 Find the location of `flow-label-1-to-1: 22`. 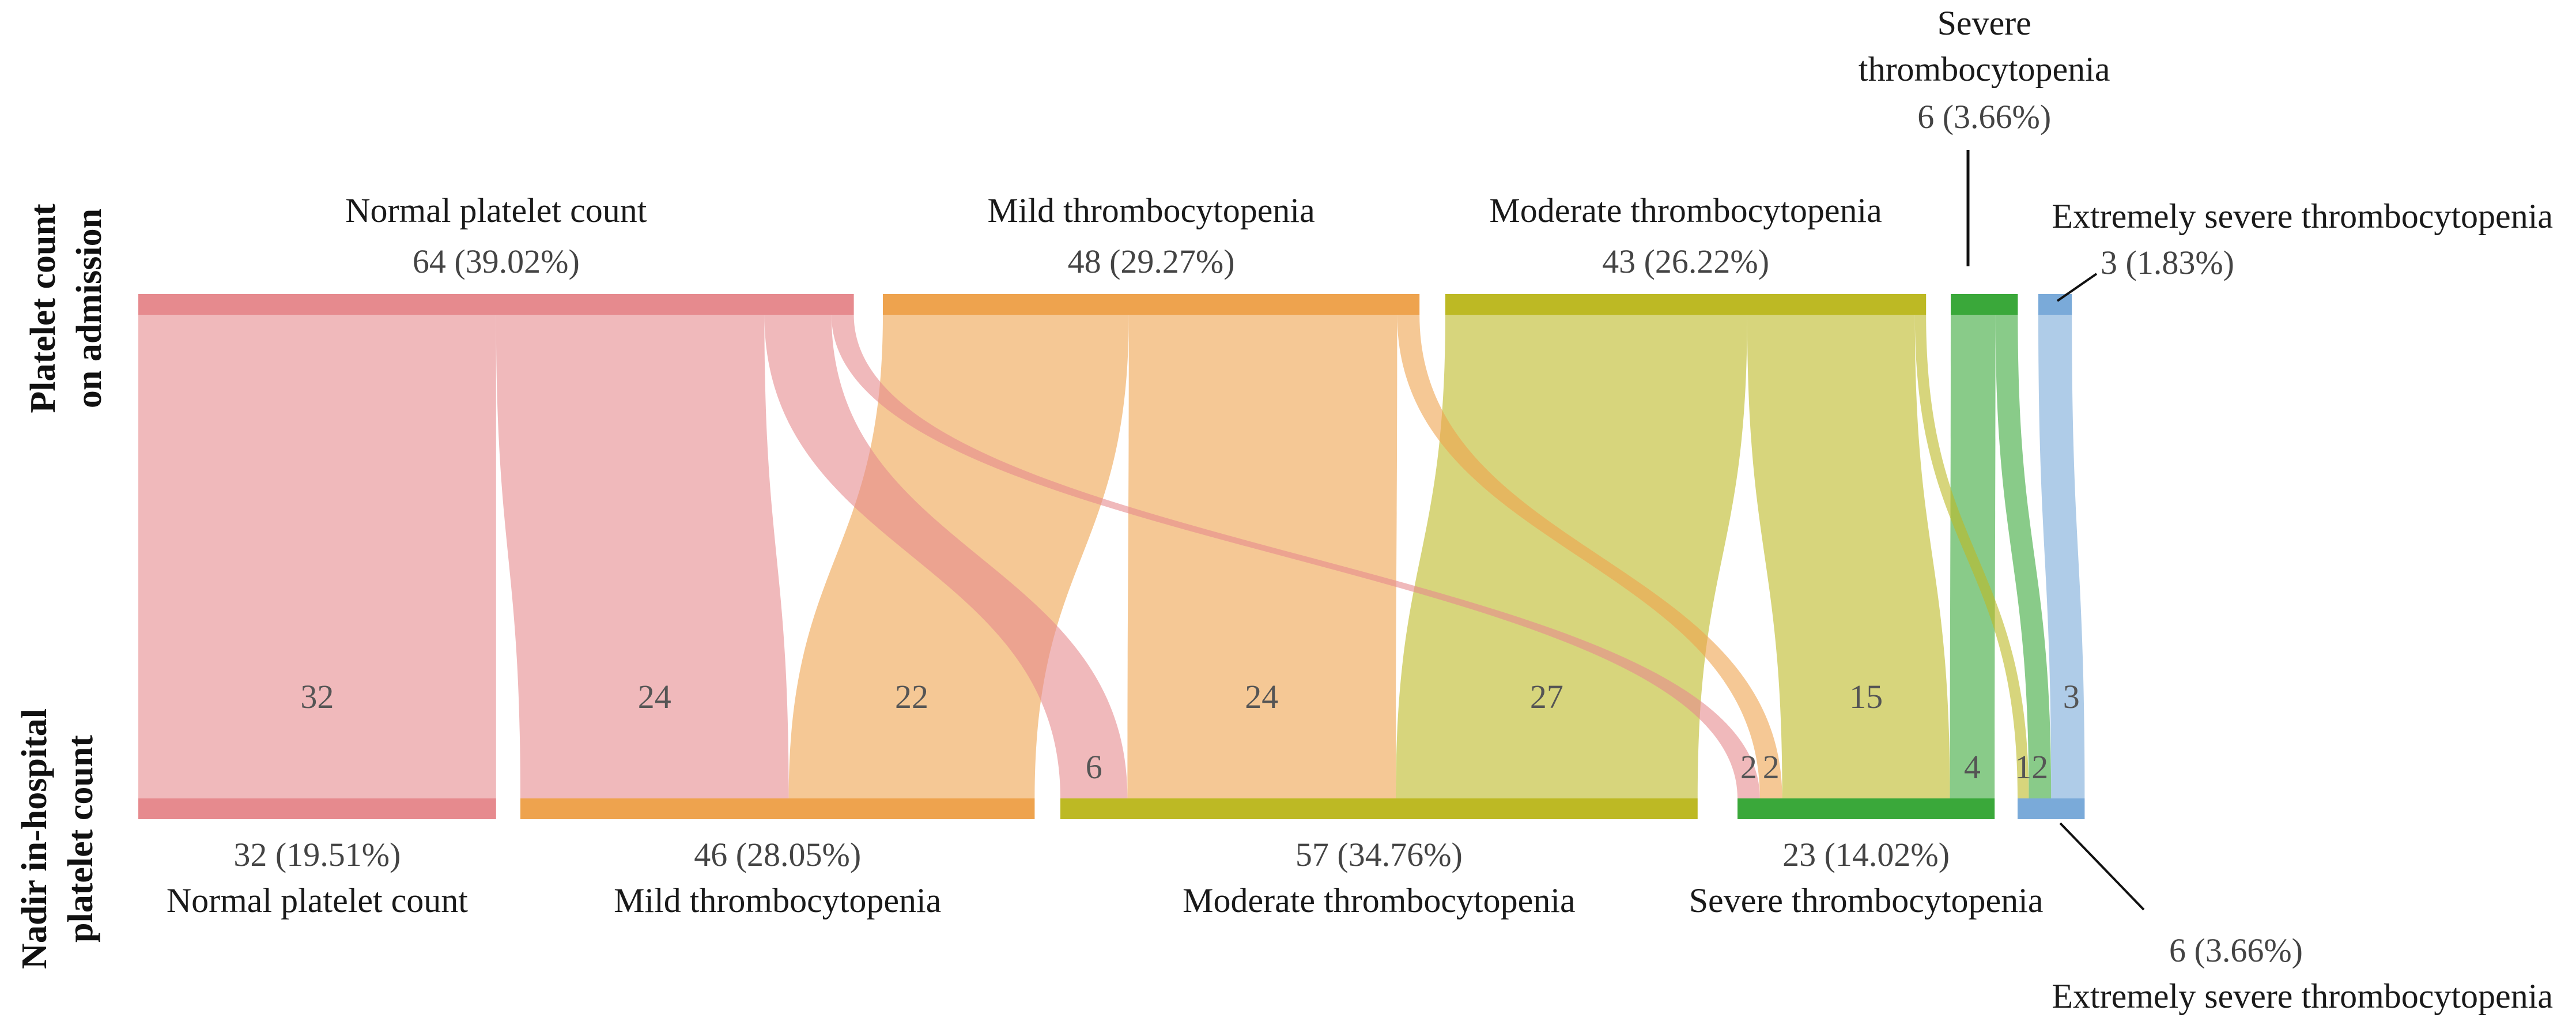

flow-label-1-to-1: 22 is located at coordinates (911, 696).